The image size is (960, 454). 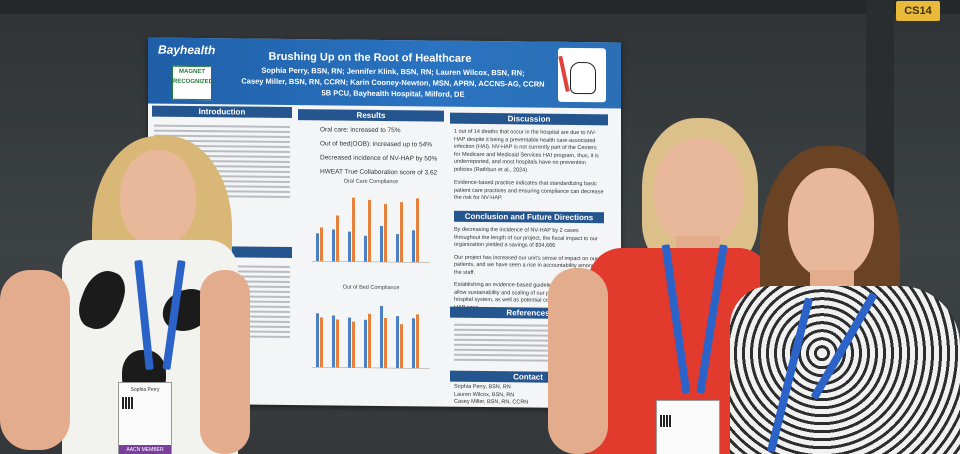 I want to click on oral-care-bars, so click(x=367, y=230).